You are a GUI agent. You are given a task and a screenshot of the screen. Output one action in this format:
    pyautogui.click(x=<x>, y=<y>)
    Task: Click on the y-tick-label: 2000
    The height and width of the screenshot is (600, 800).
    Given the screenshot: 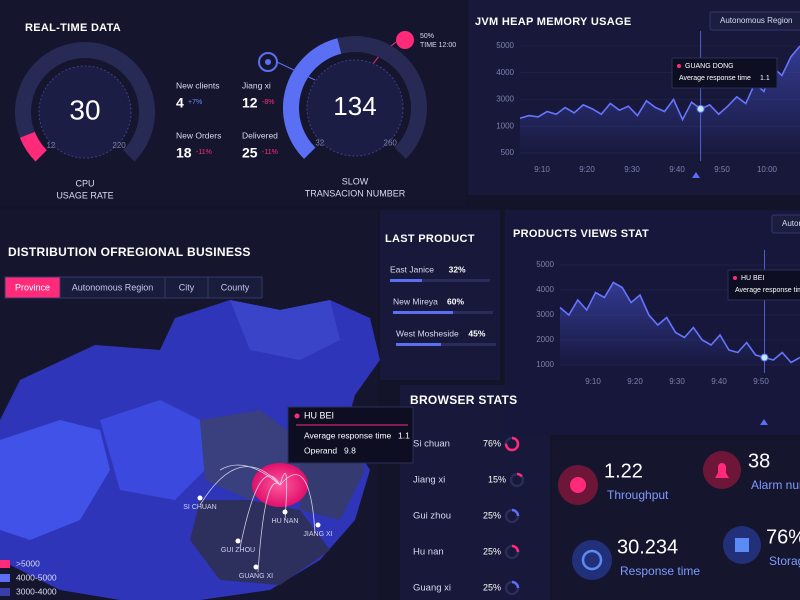 What is the action you would take?
    pyautogui.click(x=545, y=339)
    